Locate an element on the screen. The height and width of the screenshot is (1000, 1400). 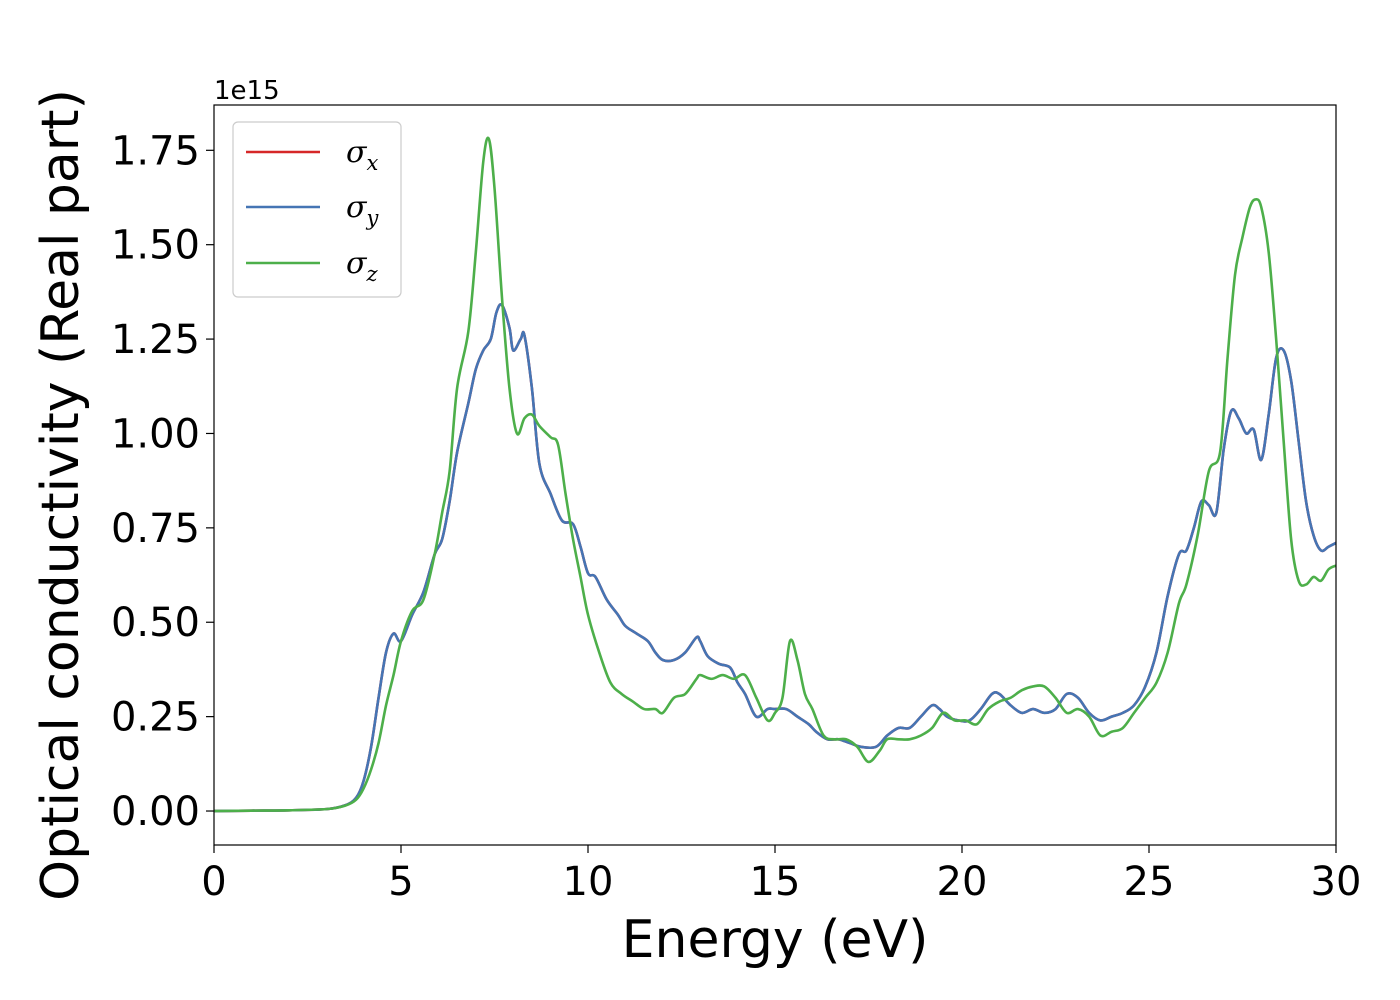
x-tick-label: 15 is located at coordinates (775, 882).